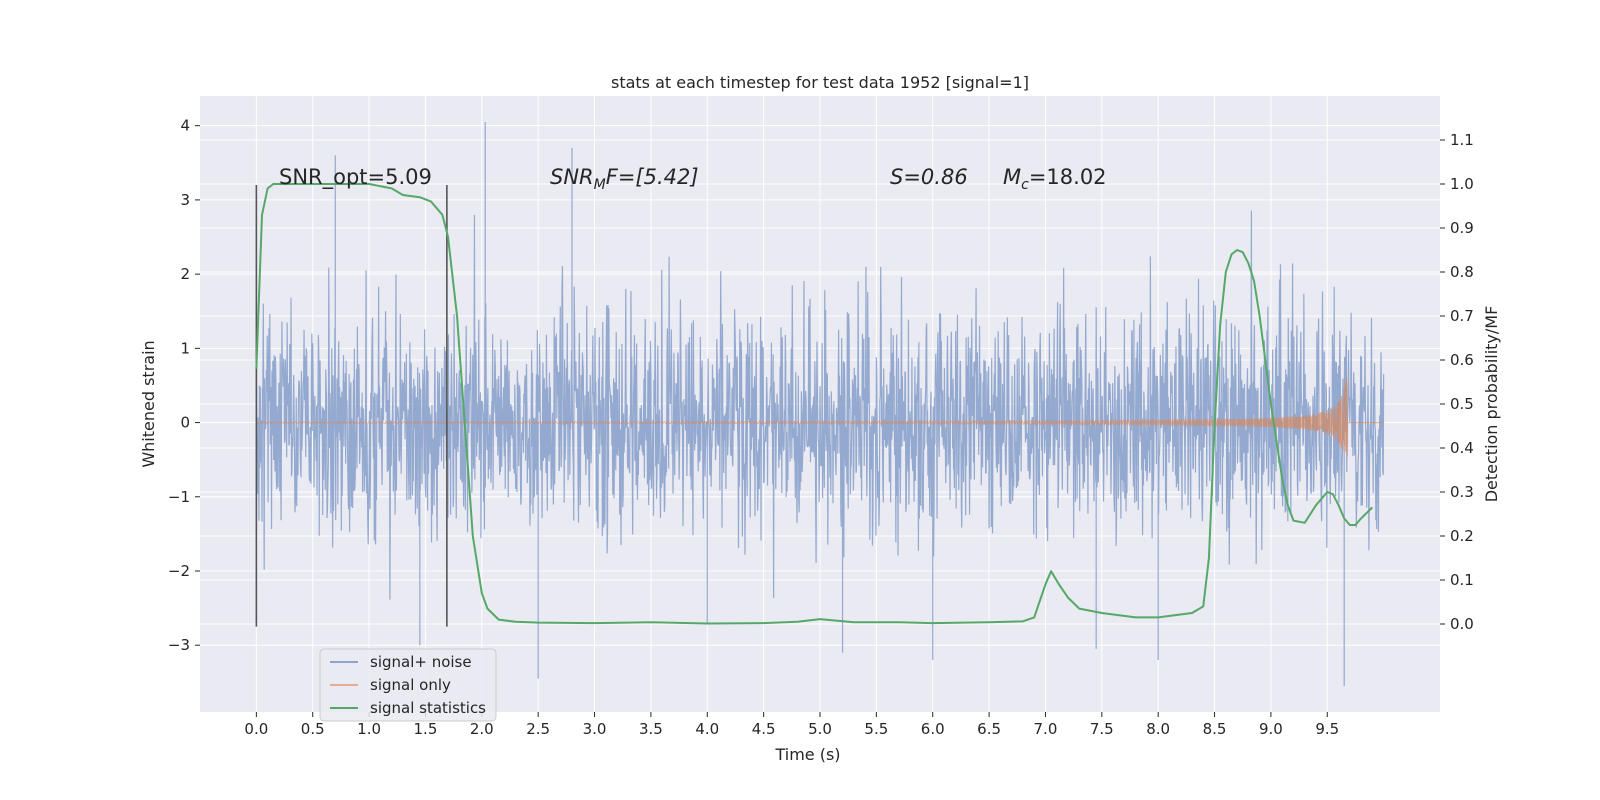 This screenshot has width=1600, height=800. What do you see at coordinates (1491, 404) in the screenshot?
I see `y-right-axis-label: Detection probability/MF` at bounding box center [1491, 404].